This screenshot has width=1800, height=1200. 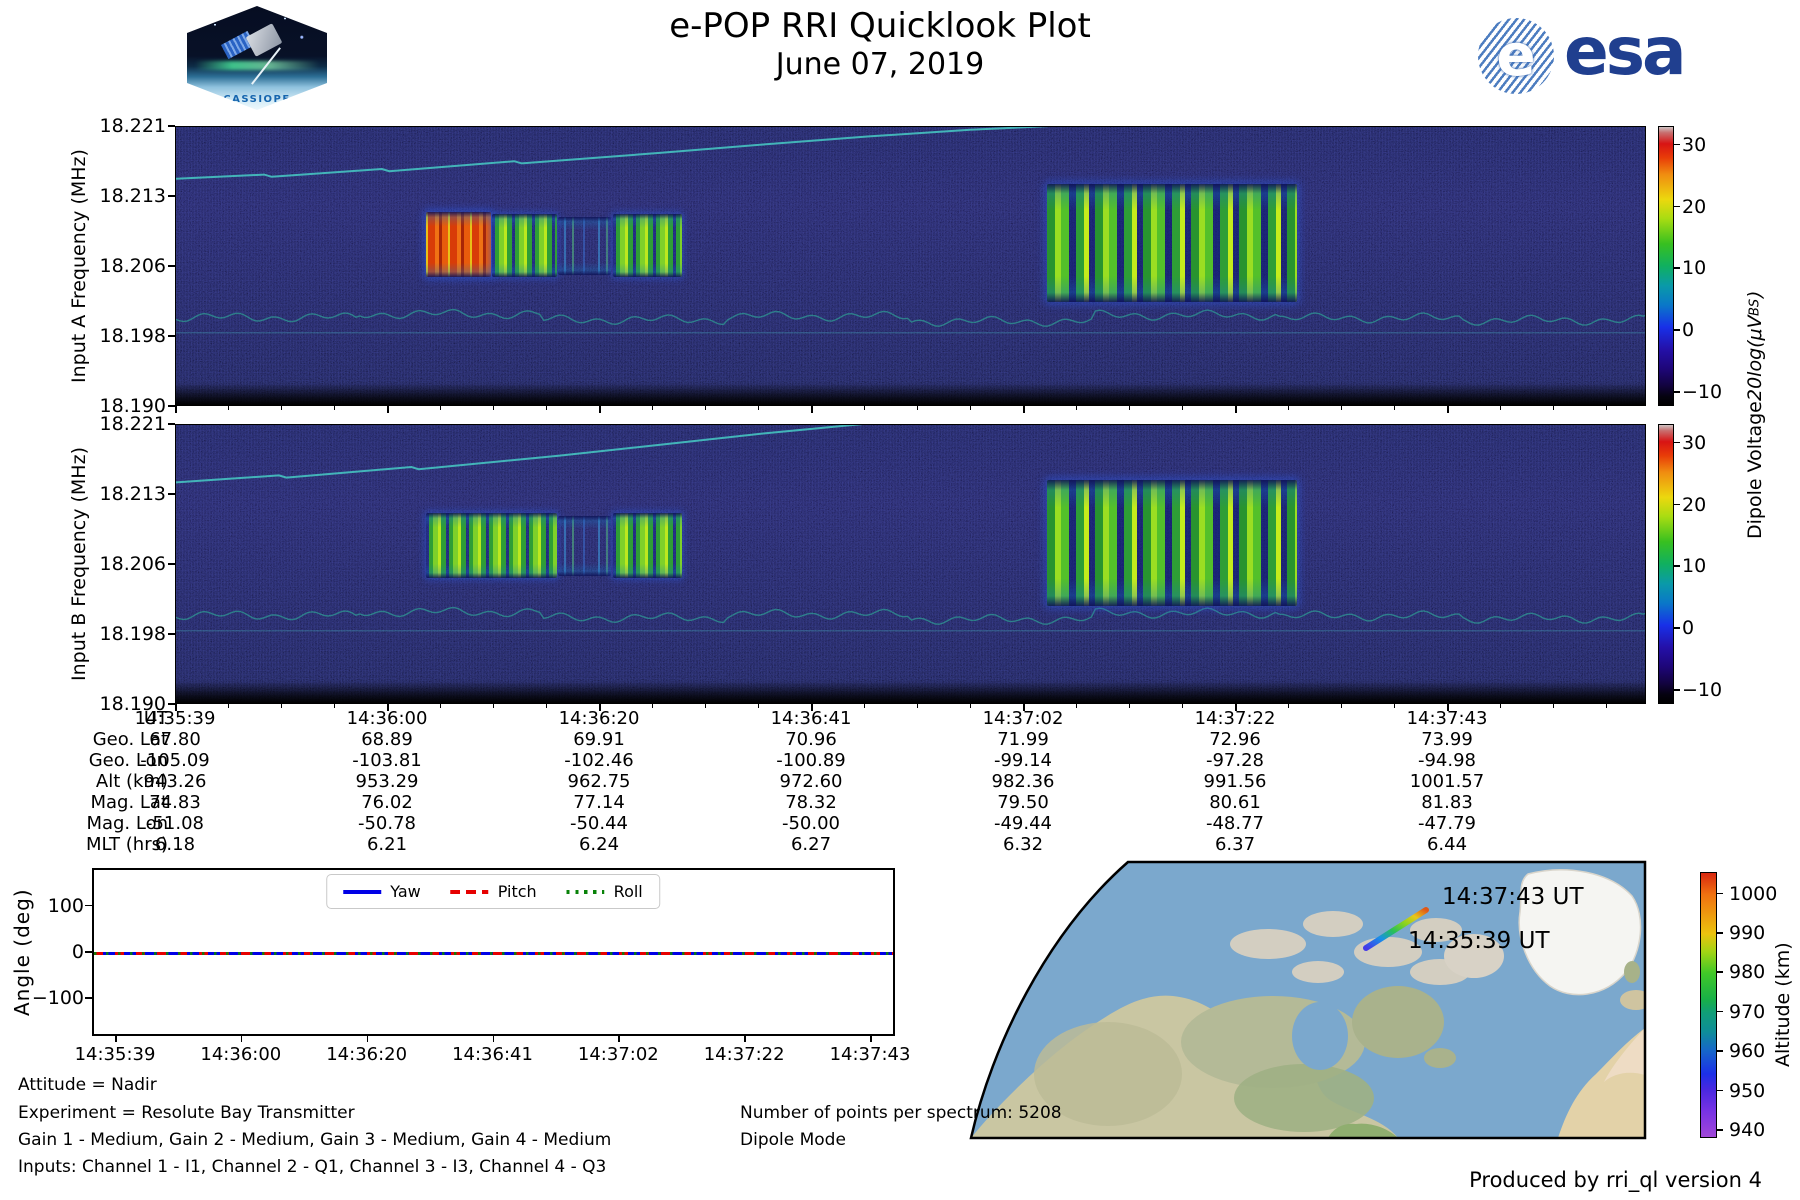 I want to click on ephemeris-value: -94.98, so click(x=1447, y=760).